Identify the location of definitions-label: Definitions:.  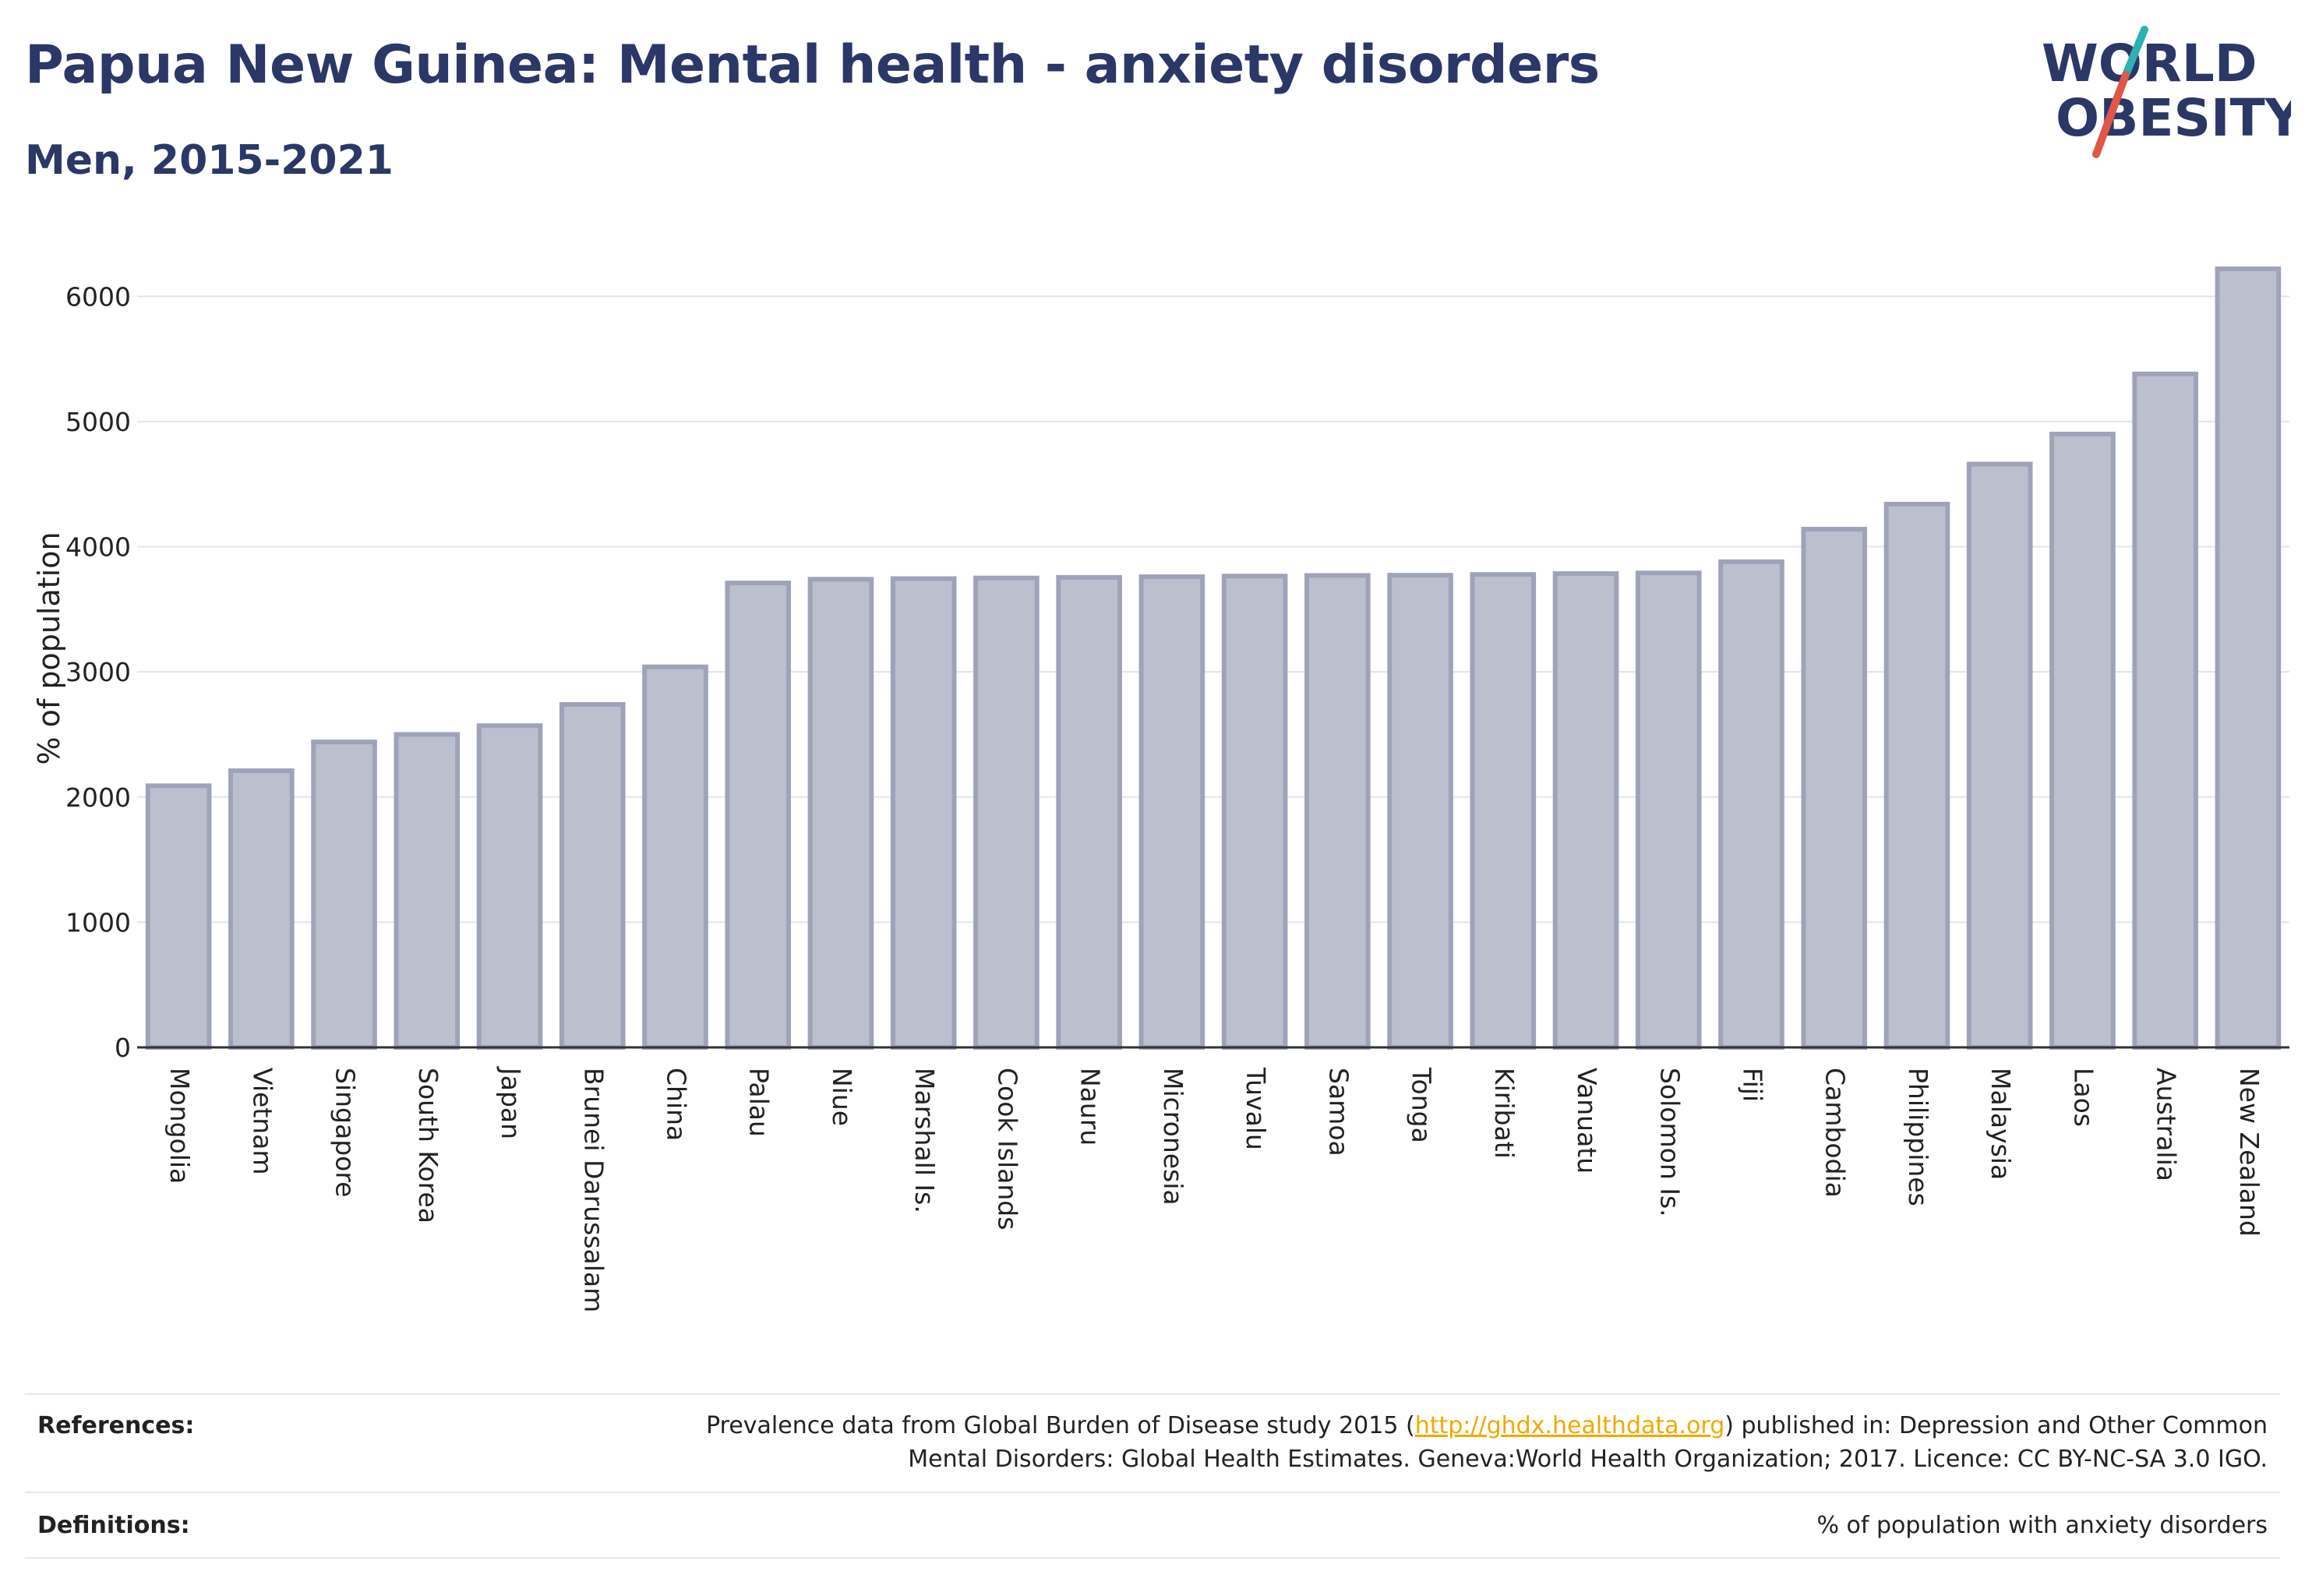
(113, 1525).